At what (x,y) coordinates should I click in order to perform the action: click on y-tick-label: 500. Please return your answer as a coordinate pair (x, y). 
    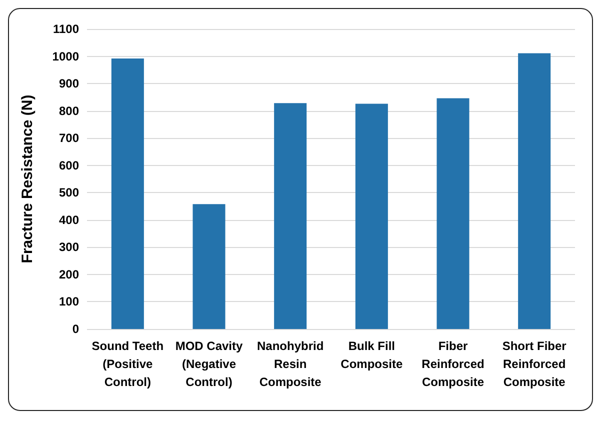
    Looking at the image, I should click on (69, 193).